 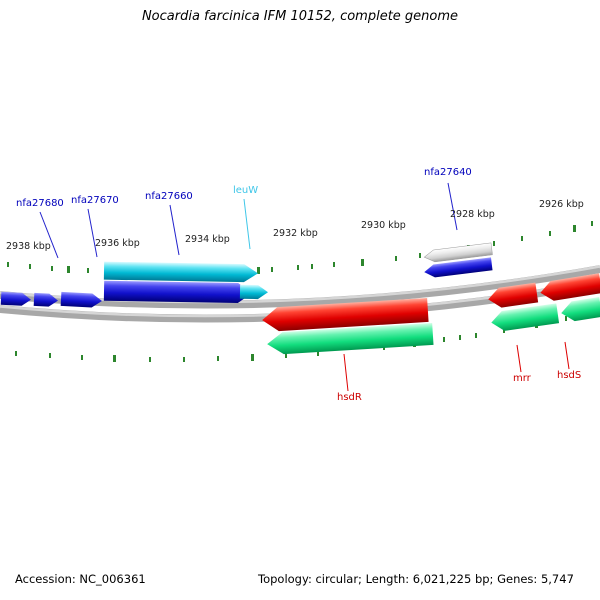 I want to click on gene-arrow-hsdS, so click(x=569, y=287).